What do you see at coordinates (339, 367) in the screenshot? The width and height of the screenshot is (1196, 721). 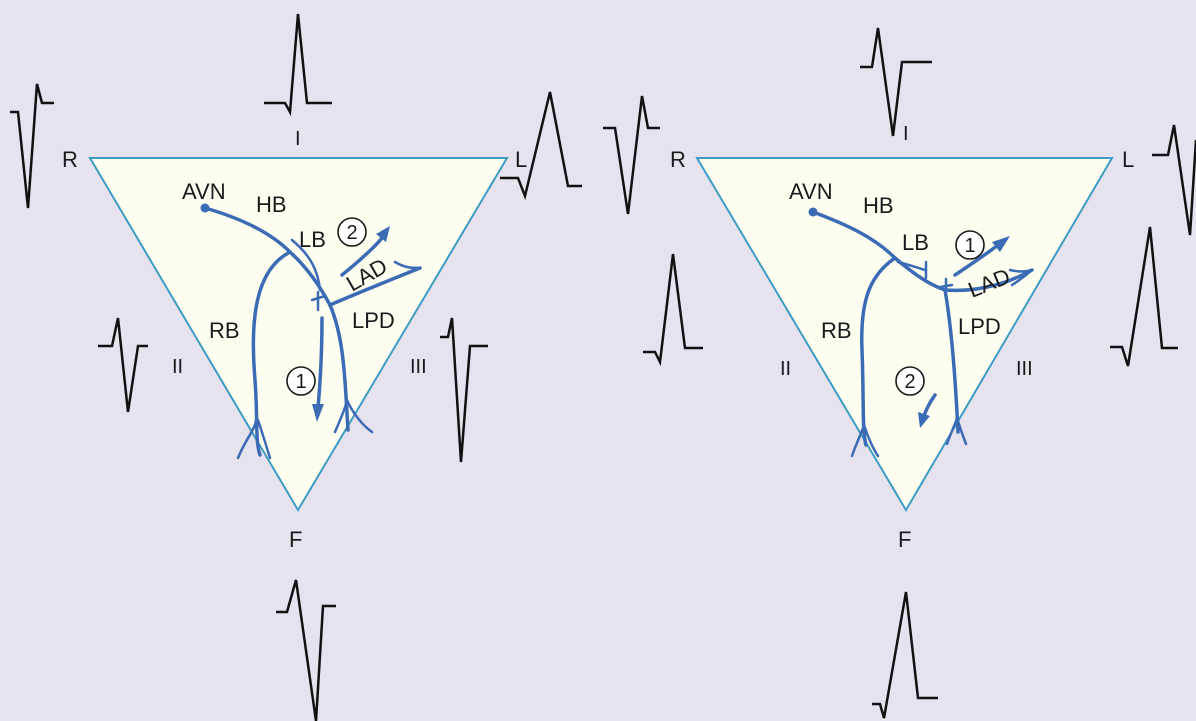 I see `left-posterior-division-path` at bounding box center [339, 367].